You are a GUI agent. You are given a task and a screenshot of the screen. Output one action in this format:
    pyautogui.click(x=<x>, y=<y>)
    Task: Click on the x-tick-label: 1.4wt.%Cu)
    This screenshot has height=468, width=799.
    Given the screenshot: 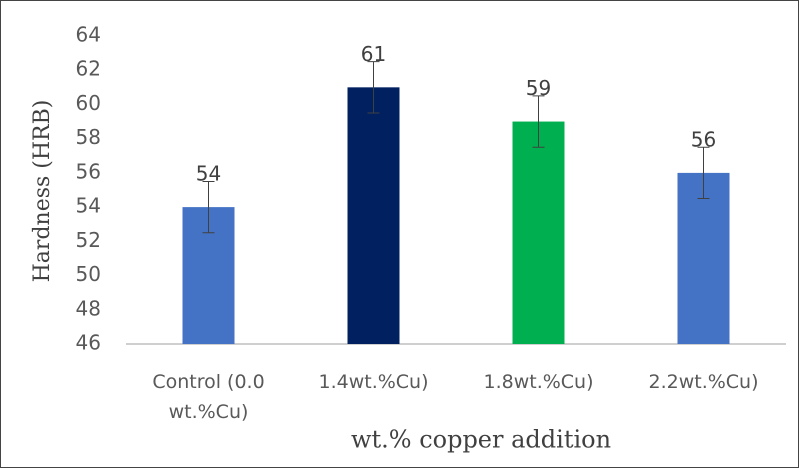 What is the action you would take?
    pyautogui.click(x=373, y=382)
    